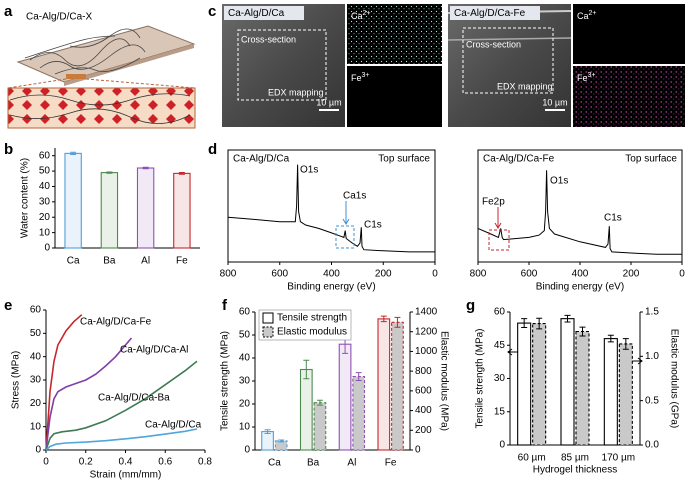 Image resolution: width=685 pixels, height=482 pixels. What do you see at coordinates (373, 225) in the screenshot?
I see `annotation: C1s` at bounding box center [373, 225].